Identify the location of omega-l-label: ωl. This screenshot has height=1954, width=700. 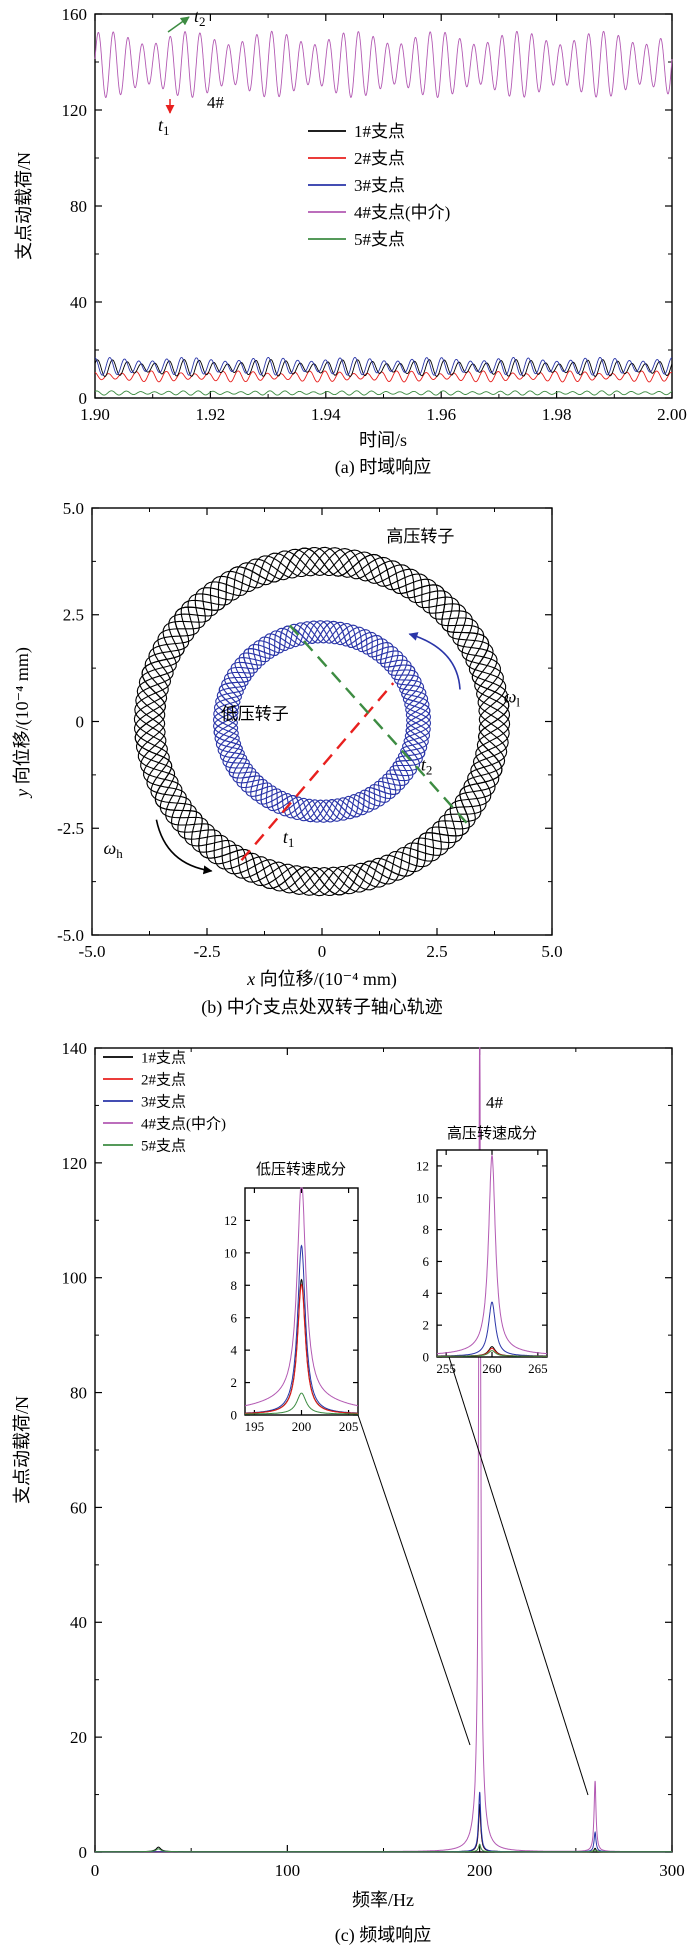
(512, 697).